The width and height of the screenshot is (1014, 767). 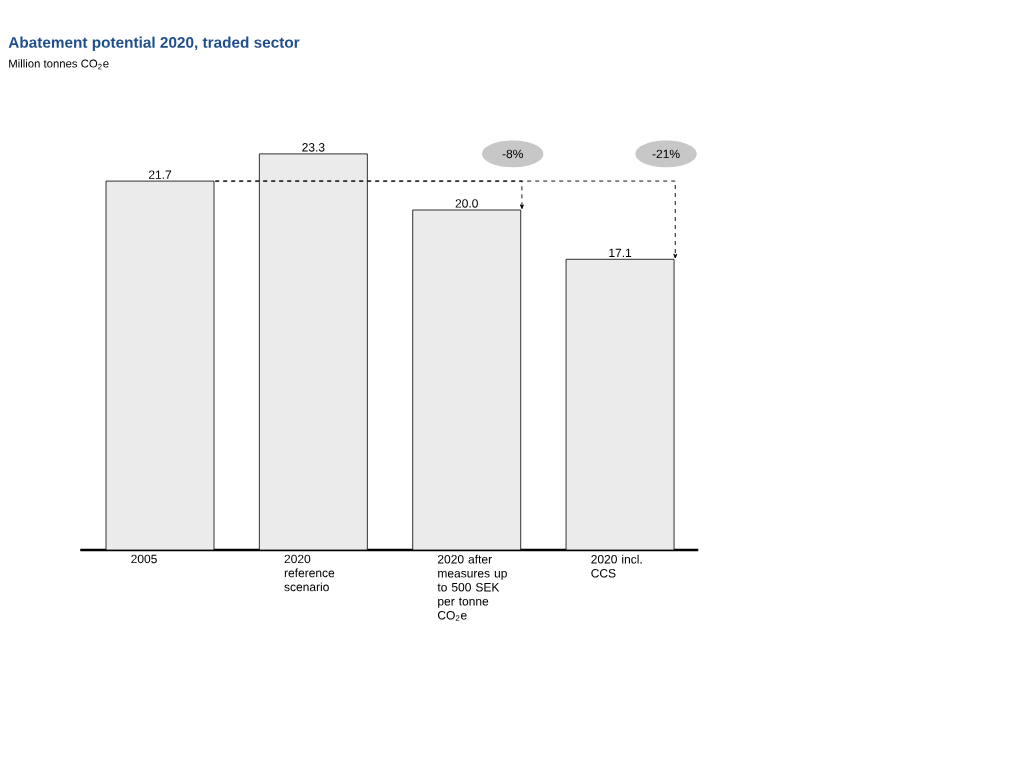 I want to click on x-tick-label: 2005, so click(x=144, y=559).